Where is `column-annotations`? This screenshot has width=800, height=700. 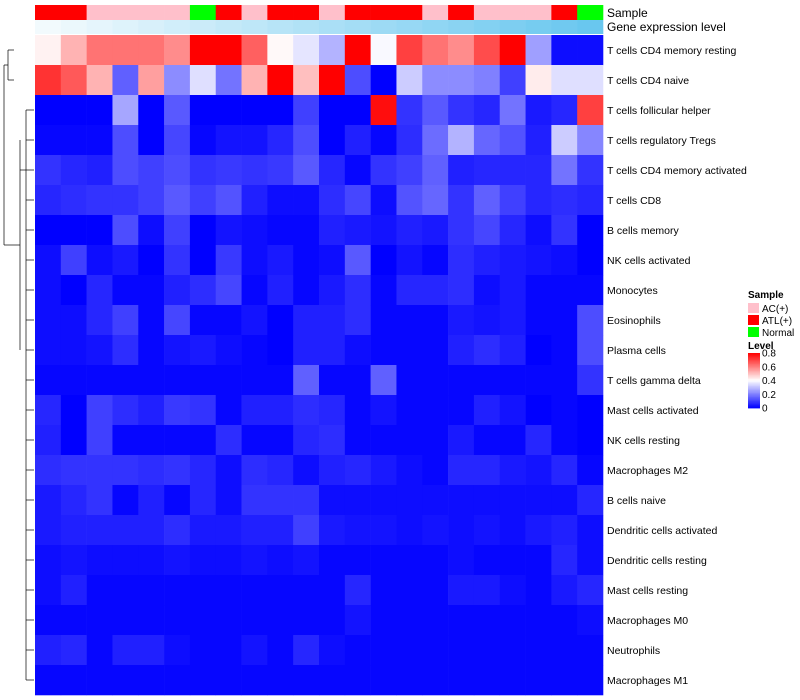 column-annotations is located at coordinates (319, 19).